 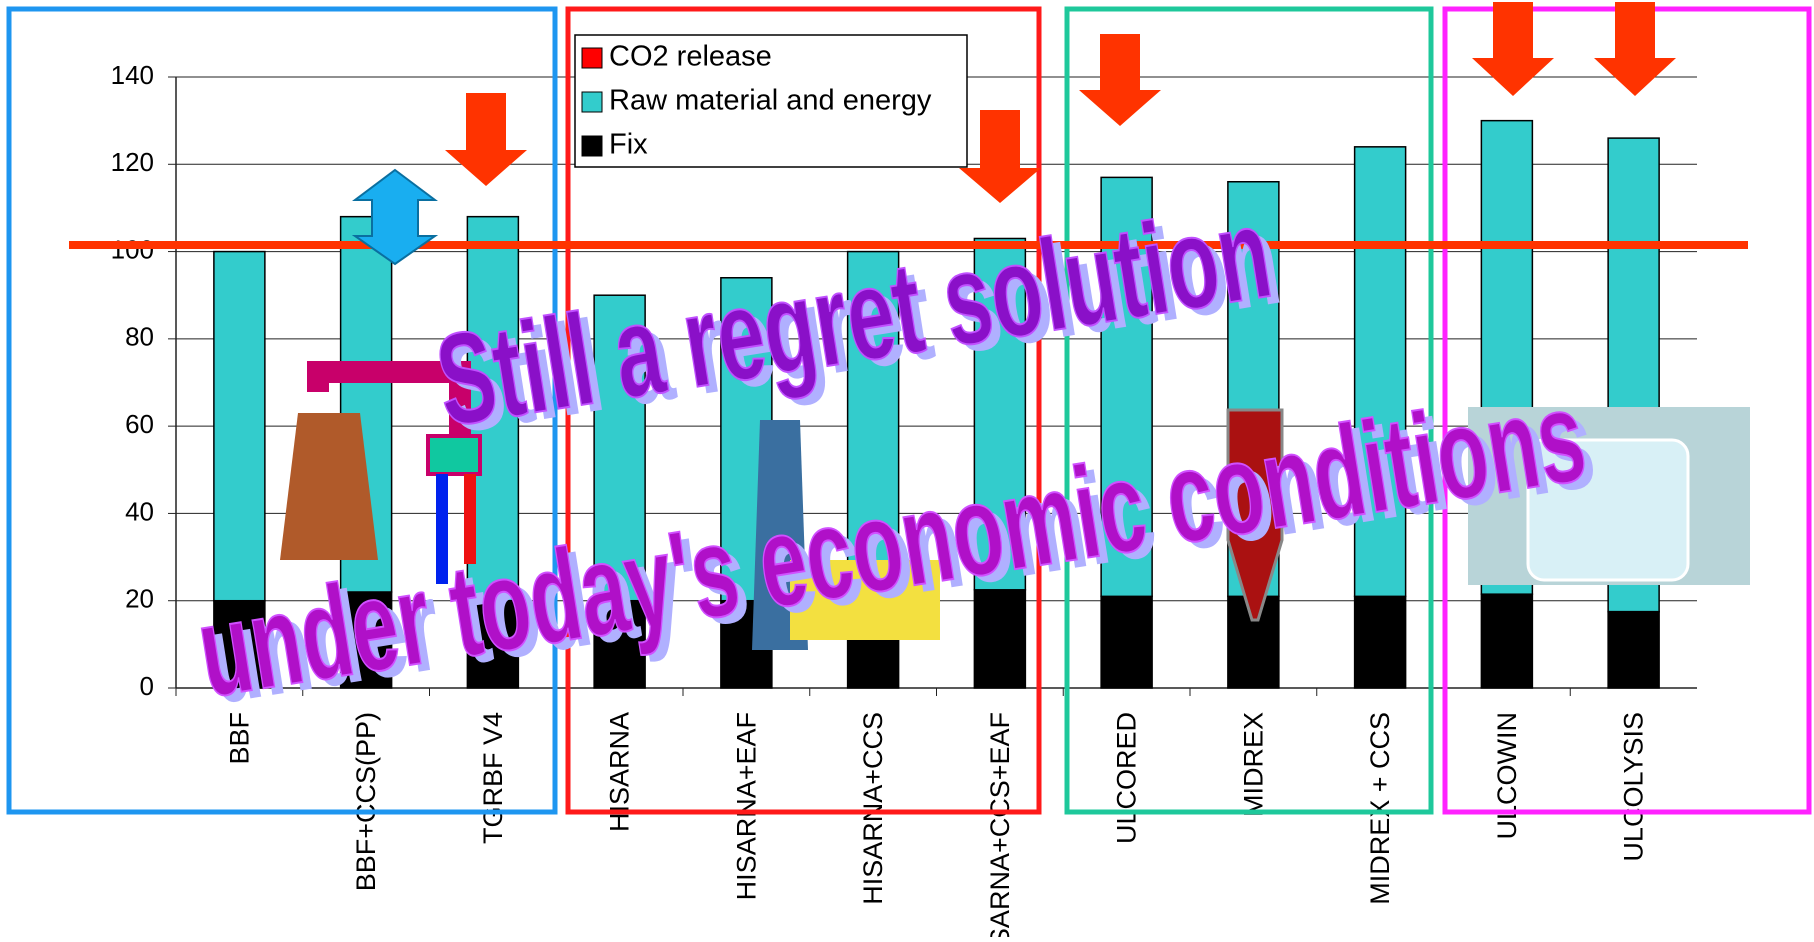 What do you see at coordinates (132, 249) in the screenshot?
I see `y-tick-label: 100` at bounding box center [132, 249].